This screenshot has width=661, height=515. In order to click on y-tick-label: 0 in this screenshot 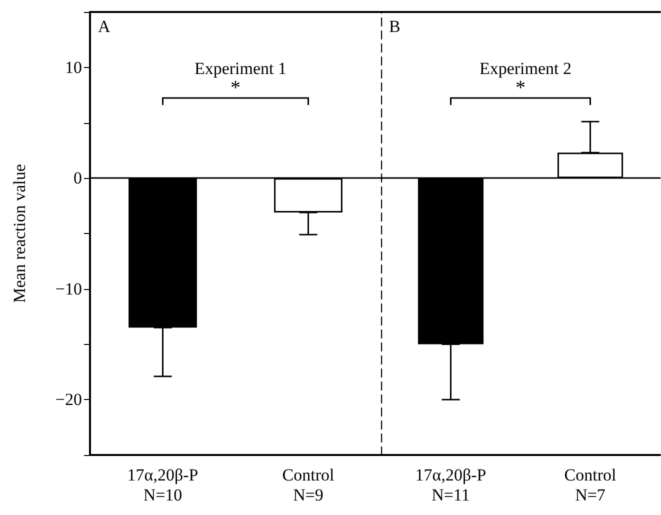, I will do `click(78, 178)`.